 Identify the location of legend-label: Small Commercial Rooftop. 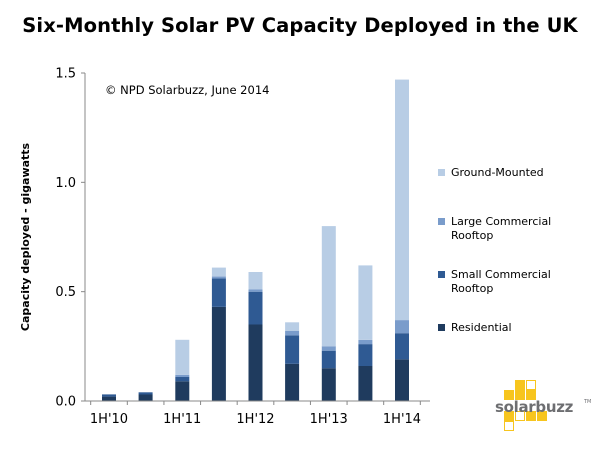
(501, 281).